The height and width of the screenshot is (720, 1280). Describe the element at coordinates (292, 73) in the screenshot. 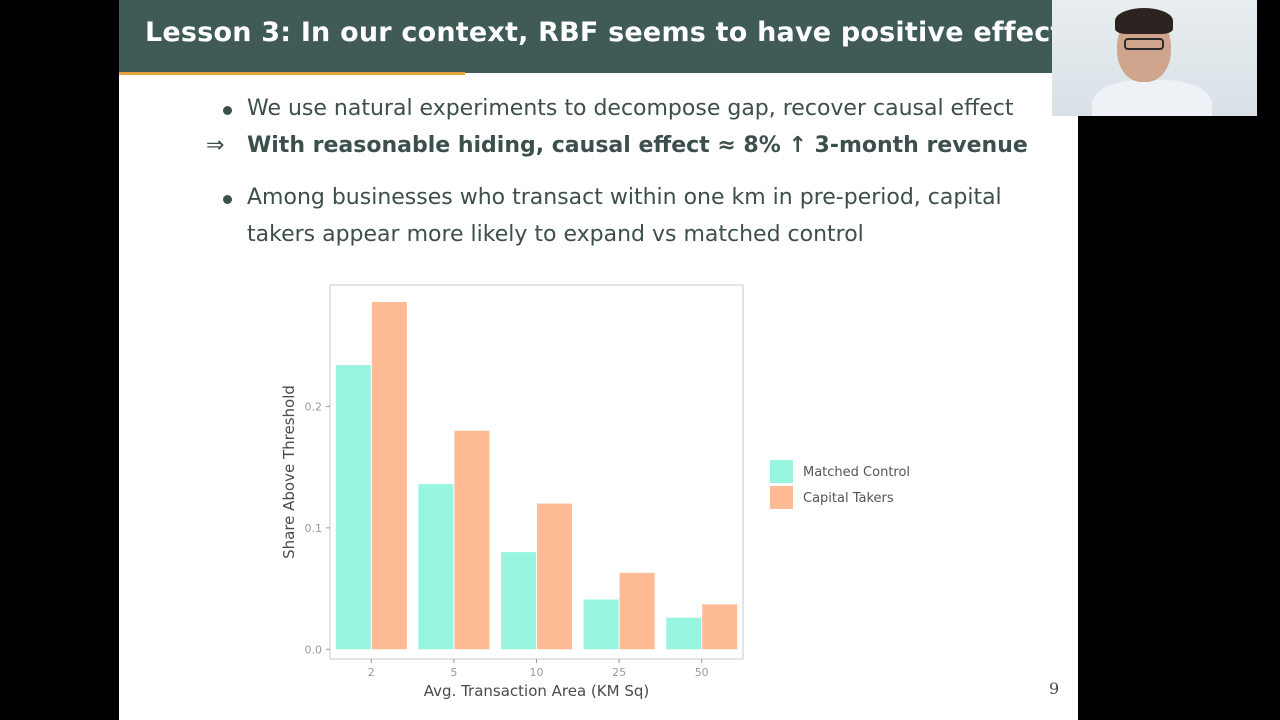

I see `progress-bar` at that location.